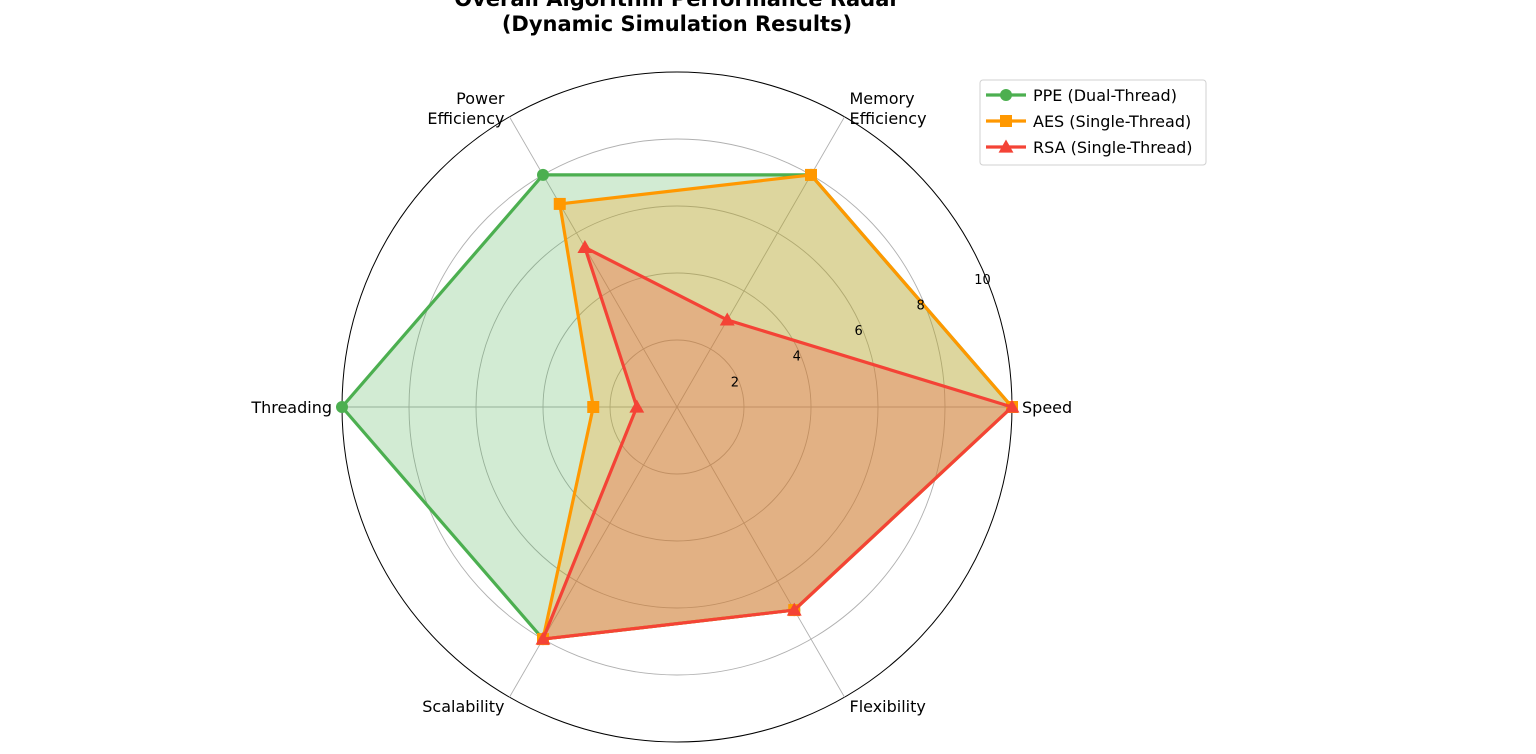 This screenshot has height=754, width=1536. Describe the element at coordinates (1112, 121) in the screenshot. I see `legend-label: AES (Single-Thread)` at that location.